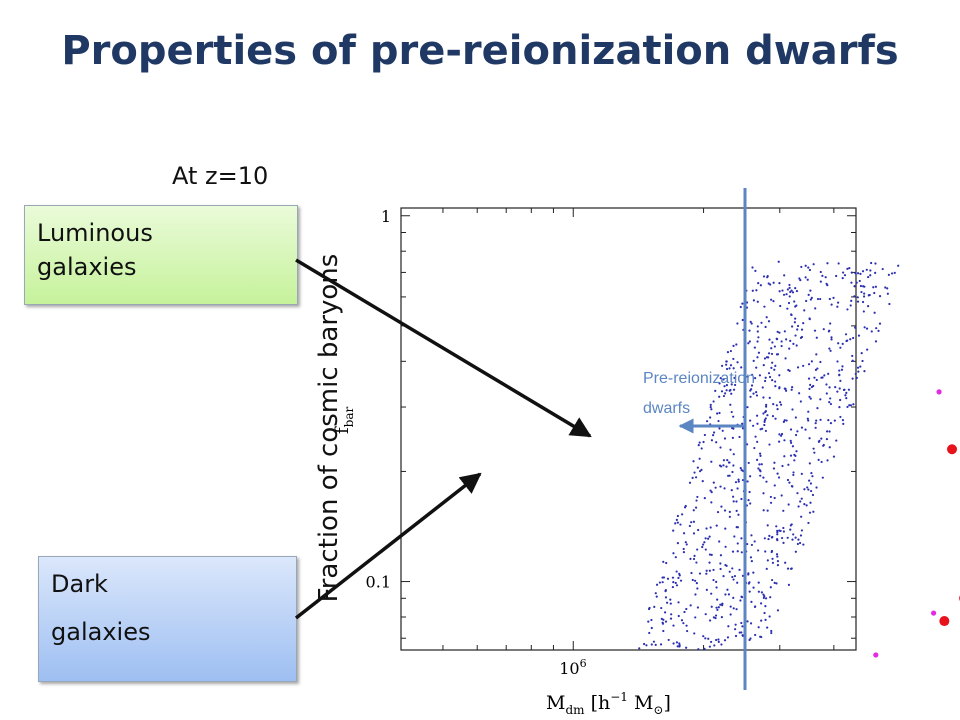  What do you see at coordinates (608, 703) in the screenshot?
I see `x-axis-label: Mdm [h−1 M⊙]` at bounding box center [608, 703].